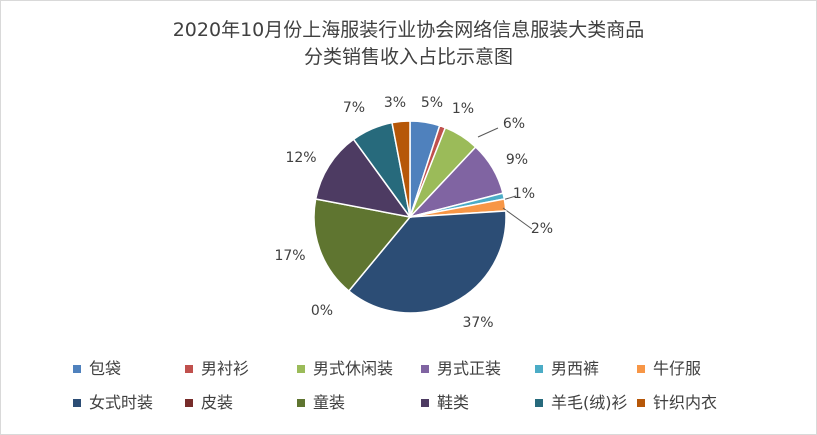 The width and height of the screenshot is (817, 435). I want to click on legend-label: 针织内衣, so click(685, 402).